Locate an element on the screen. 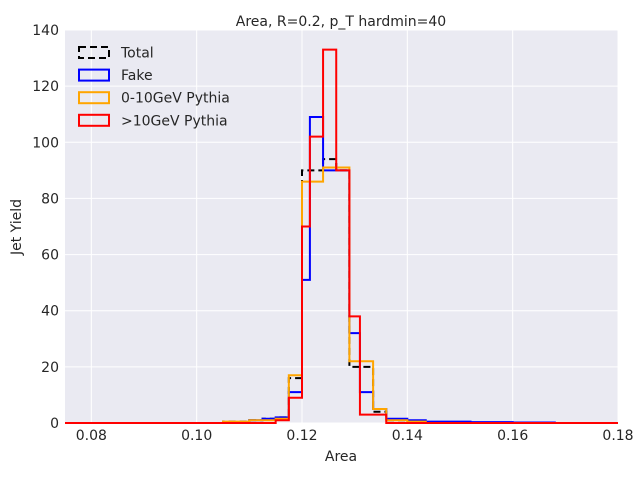  x-tick-label: 0.08 is located at coordinates (91, 436).